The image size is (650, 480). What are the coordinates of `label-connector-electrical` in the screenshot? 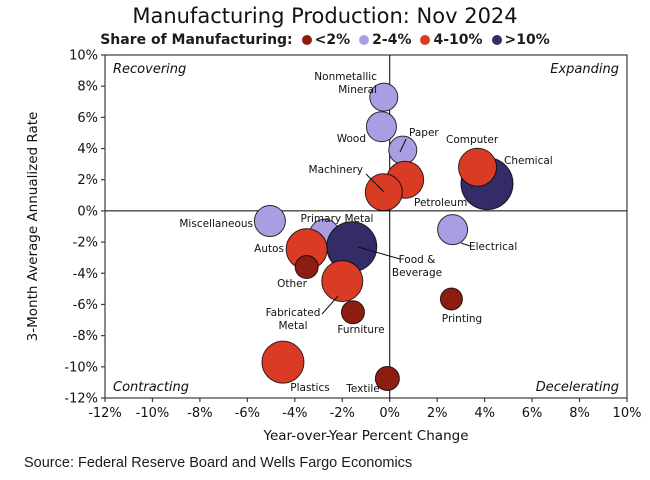 It's located at (465, 244).